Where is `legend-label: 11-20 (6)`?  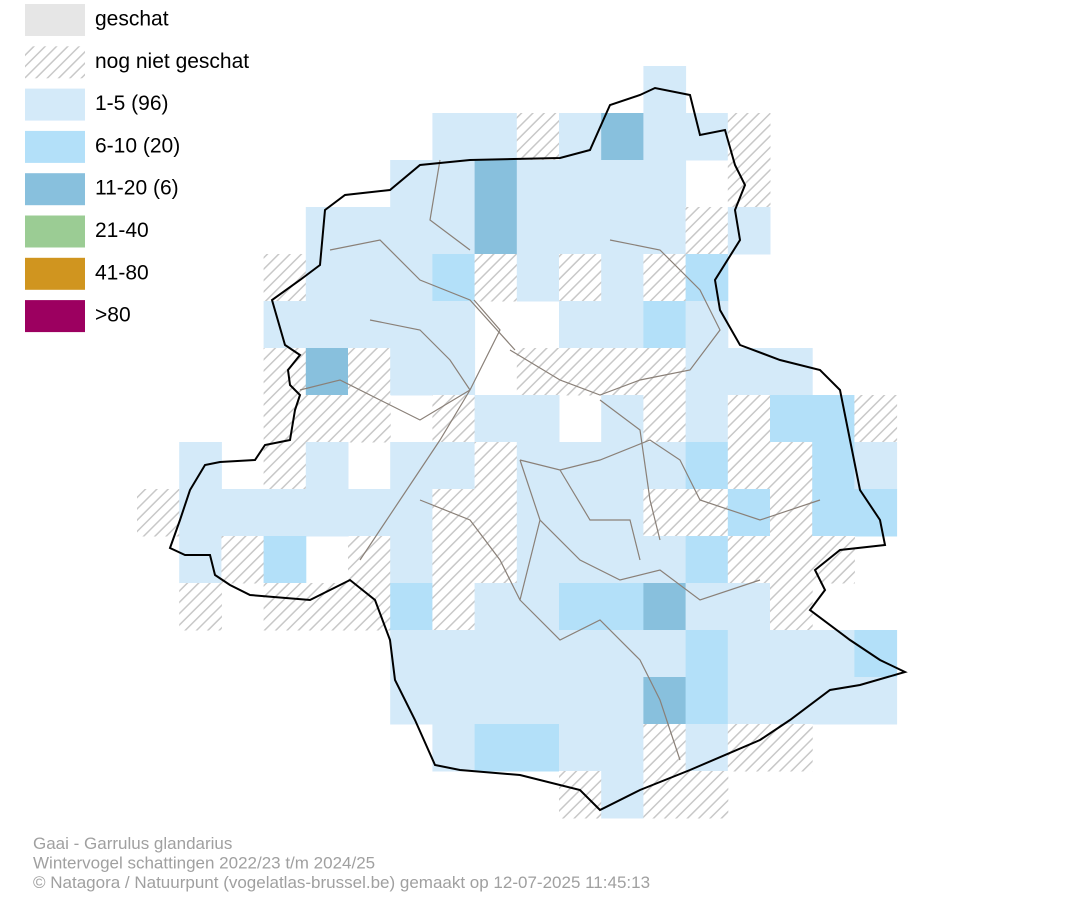 legend-label: 11-20 (6) is located at coordinates (137, 188).